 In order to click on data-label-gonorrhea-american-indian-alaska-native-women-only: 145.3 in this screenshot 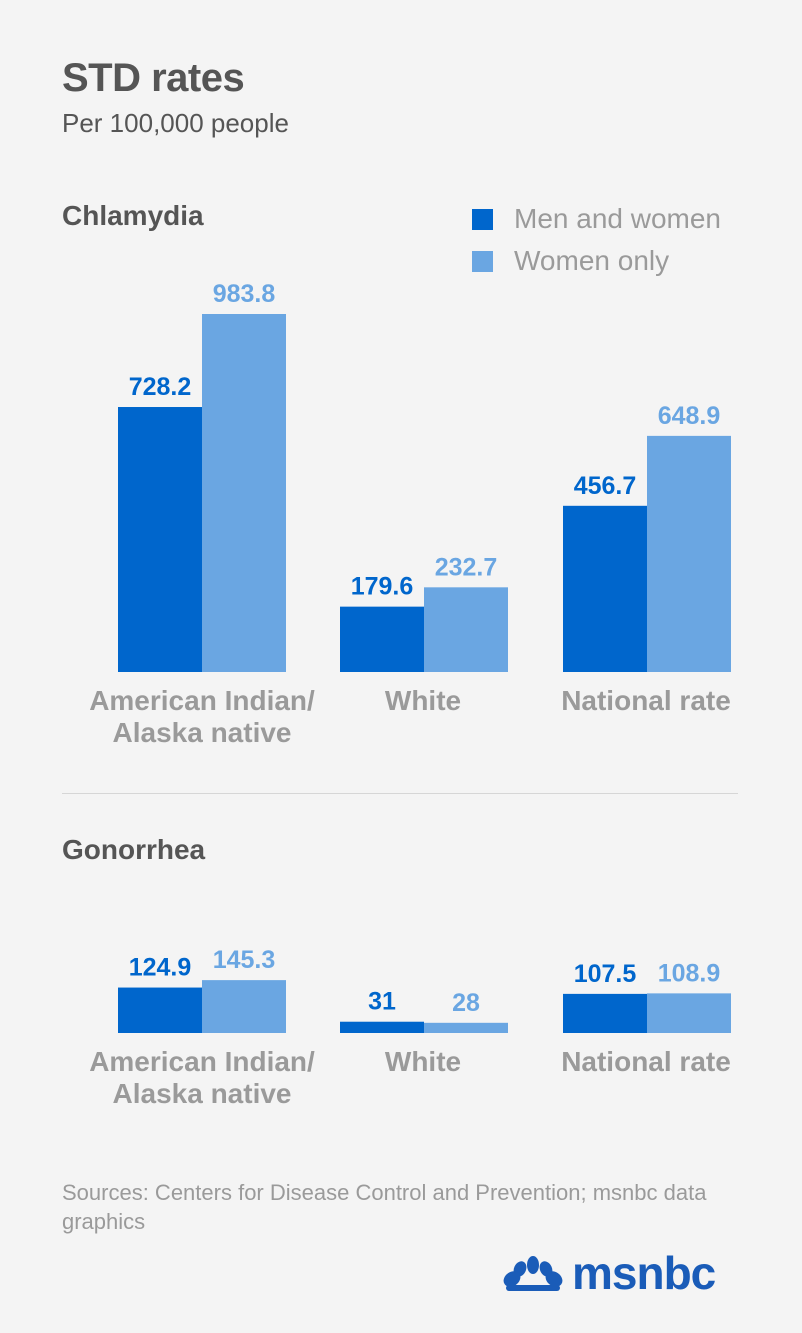, I will do `click(244, 960)`.